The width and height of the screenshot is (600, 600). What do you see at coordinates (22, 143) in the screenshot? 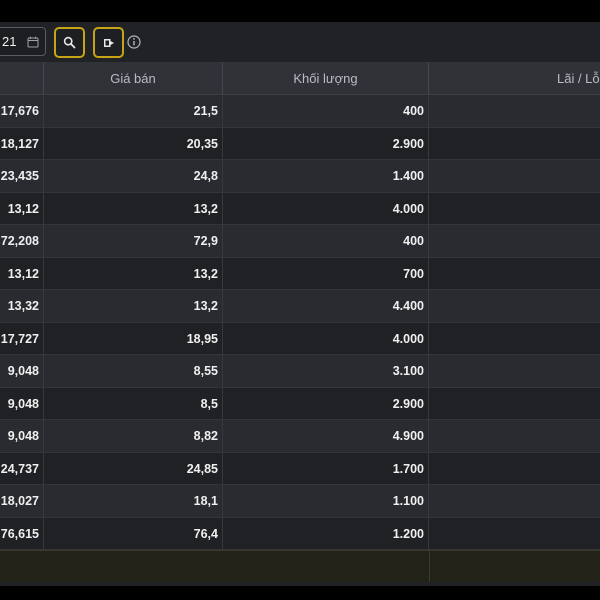
I see `table-cell: 18,127` at bounding box center [22, 143].